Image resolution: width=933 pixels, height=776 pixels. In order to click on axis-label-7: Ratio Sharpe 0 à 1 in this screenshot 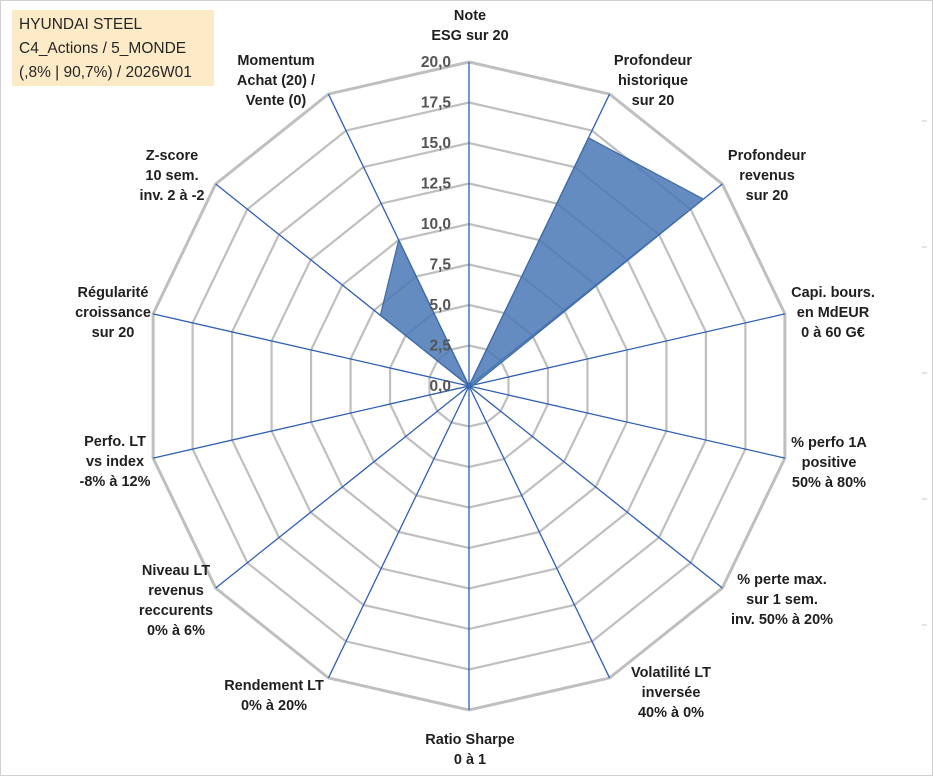, I will do `click(469, 750)`.